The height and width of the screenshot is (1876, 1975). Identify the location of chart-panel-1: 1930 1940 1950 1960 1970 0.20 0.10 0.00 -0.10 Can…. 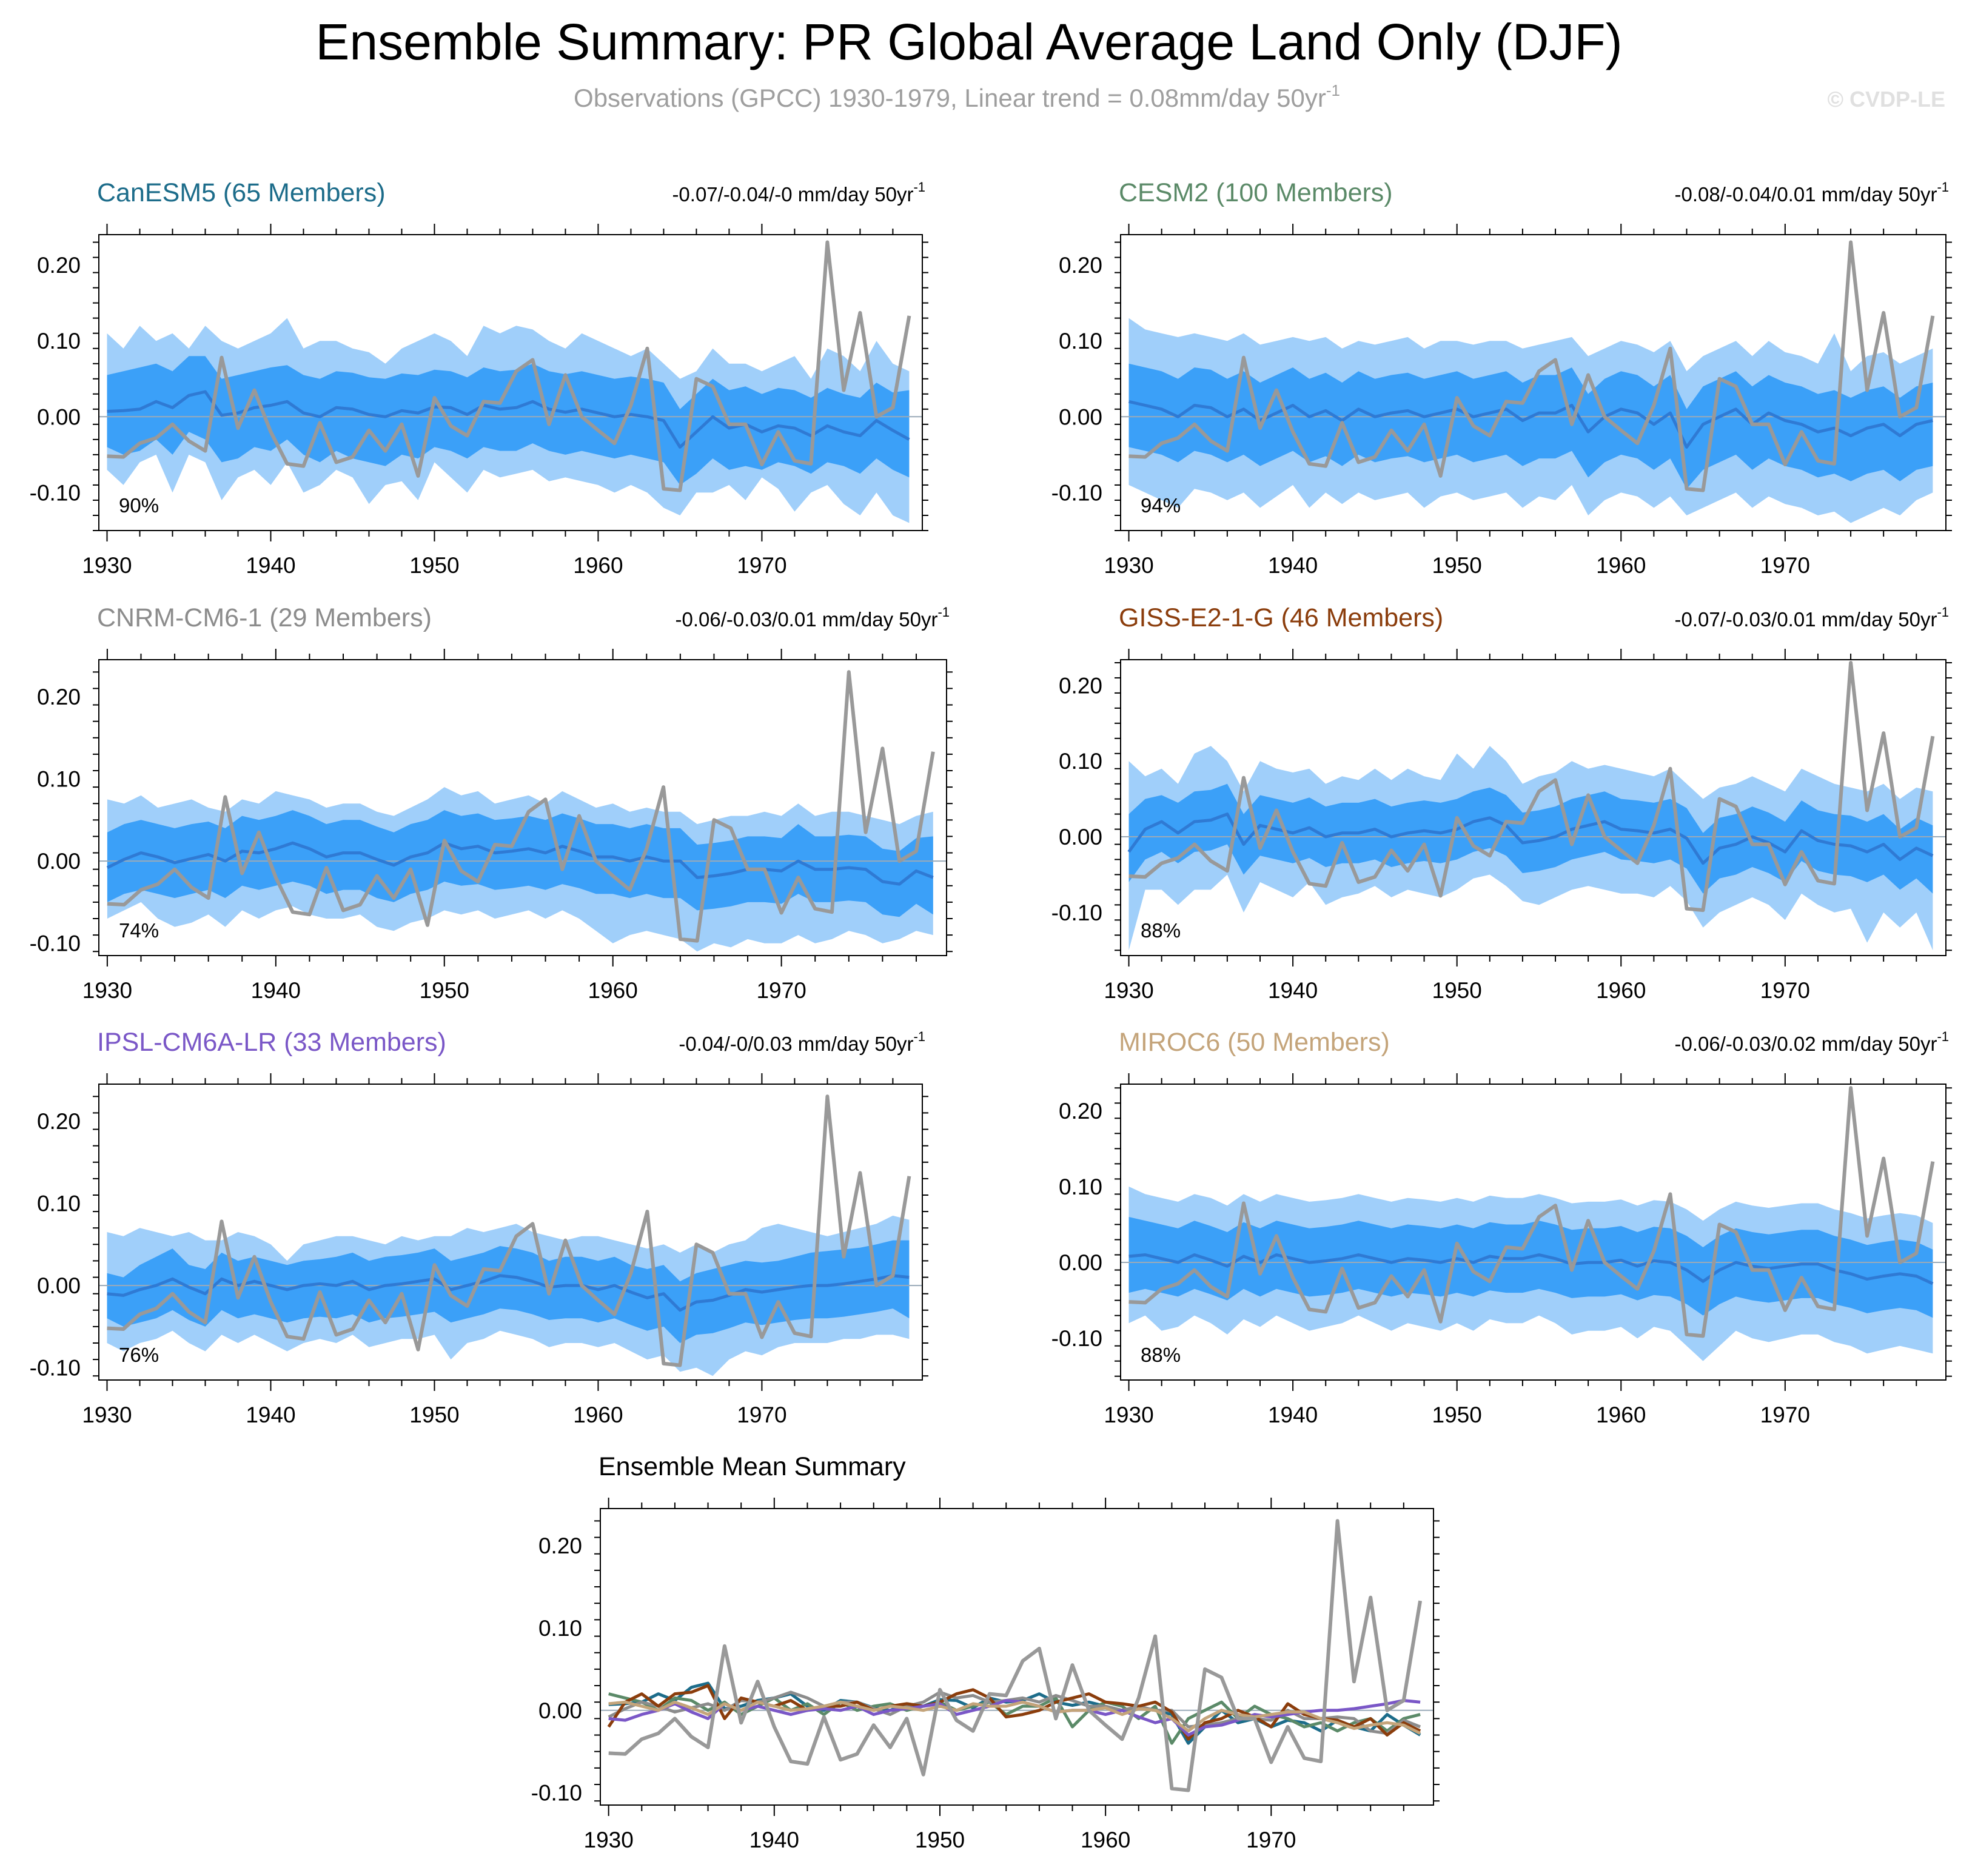
(479, 378).